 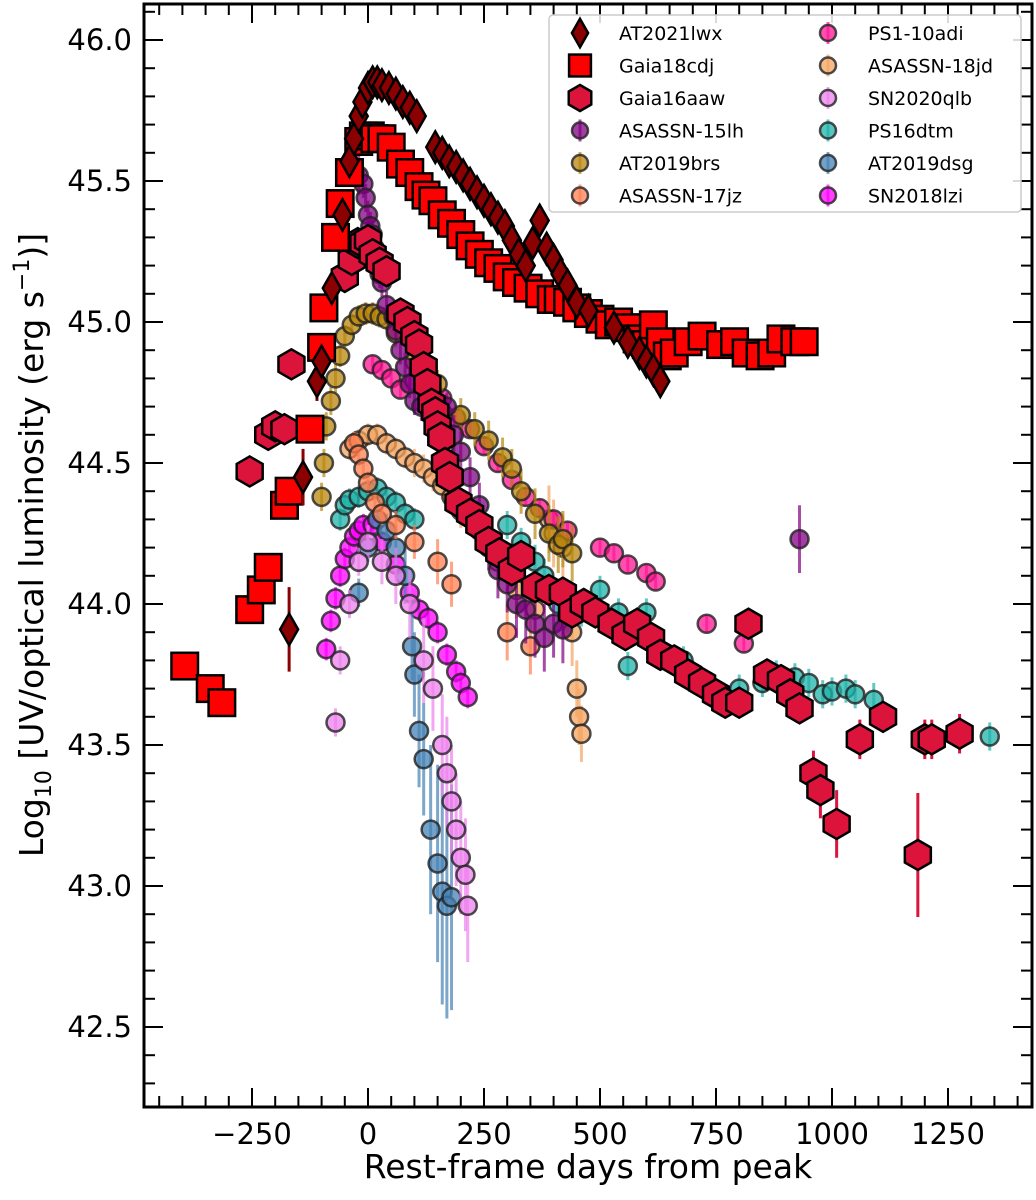 What do you see at coordinates (915, 197) in the screenshot?
I see `legend-label: SN2018lzi` at bounding box center [915, 197].